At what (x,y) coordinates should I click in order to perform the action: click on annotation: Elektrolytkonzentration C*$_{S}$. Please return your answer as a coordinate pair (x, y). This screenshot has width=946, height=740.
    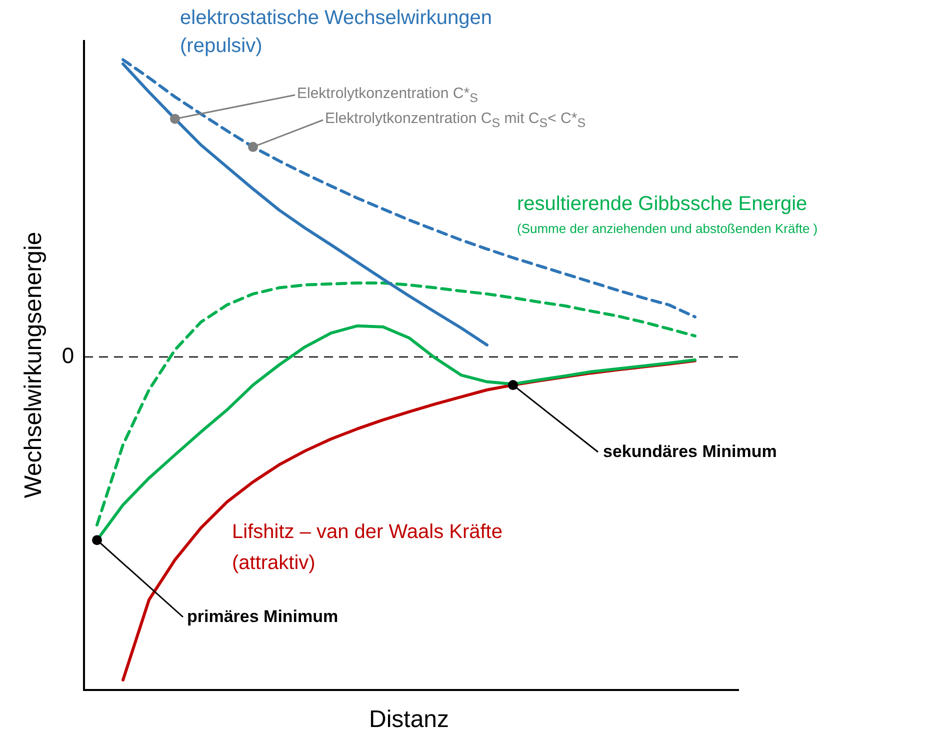
    Looking at the image, I should click on (387, 95).